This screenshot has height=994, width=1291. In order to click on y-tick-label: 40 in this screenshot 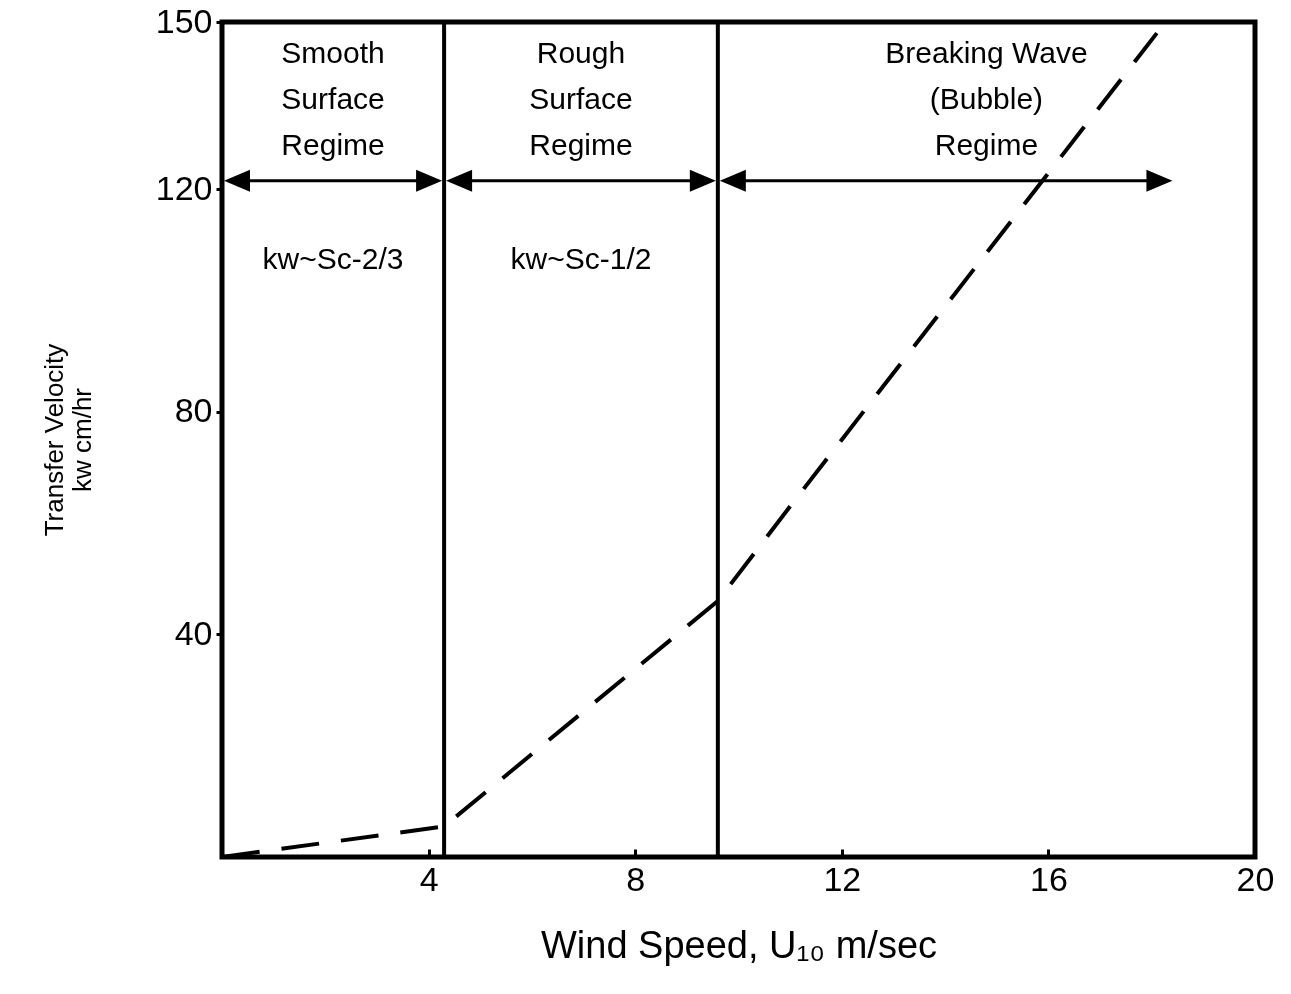, I will do `click(193, 632)`.